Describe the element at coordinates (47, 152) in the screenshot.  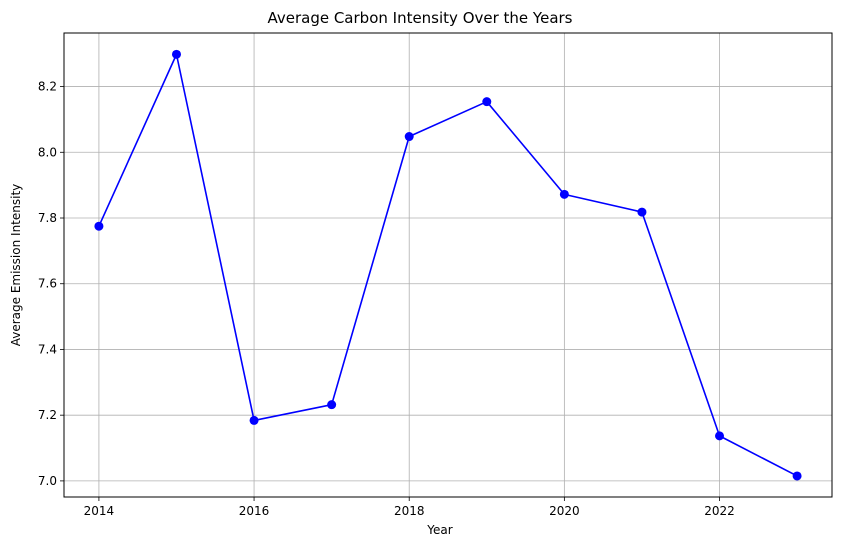
I see `y-tick-label: 8.0` at that location.